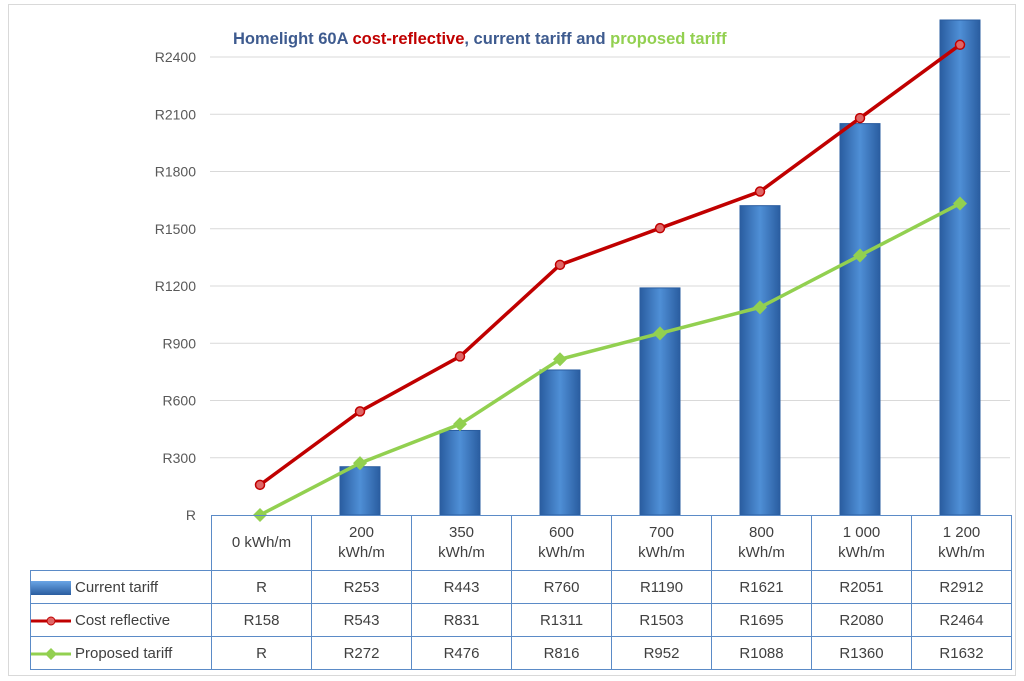 Image resolution: width=1024 pixels, height=681 pixels. What do you see at coordinates (961, 532) in the screenshot?
I see `category-label-line: 1 200` at bounding box center [961, 532].